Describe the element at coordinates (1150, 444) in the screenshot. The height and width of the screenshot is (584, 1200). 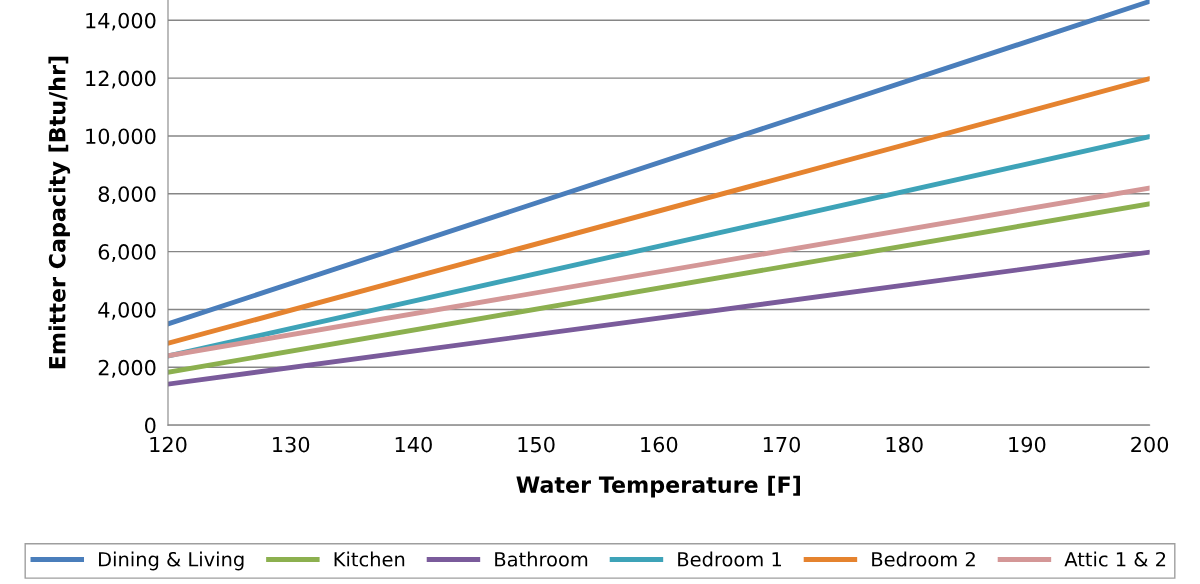
I see `x-tick-label: 200` at that location.